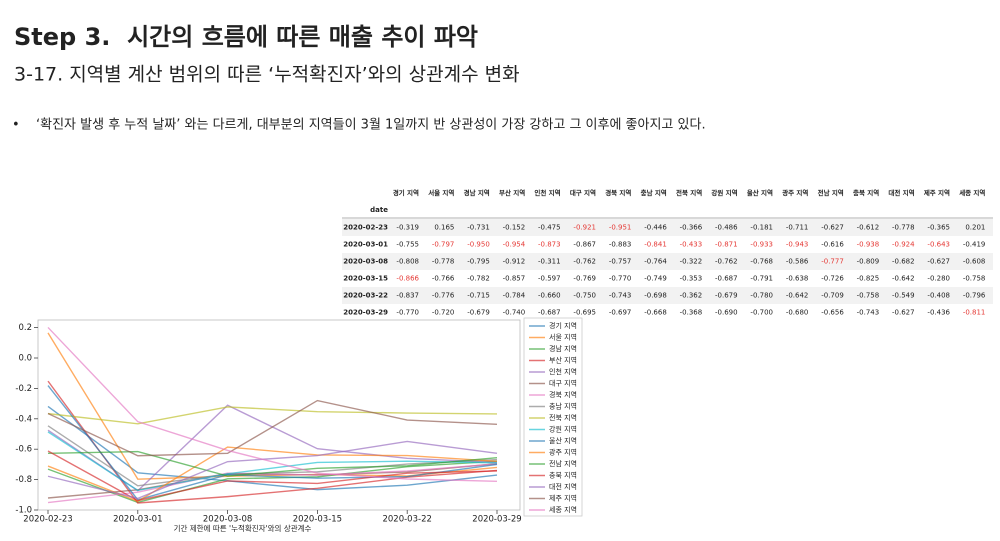 This screenshot has width=1000, height=541. Describe the element at coordinates (23, 419) in the screenshot. I see `y-tick-label: -0.4` at that location.